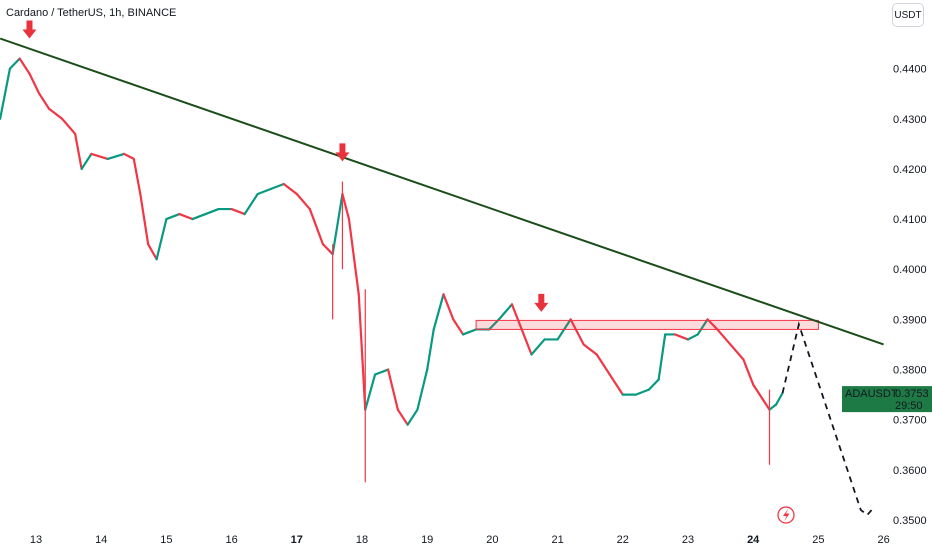 The height and width of the screenshot is (550, 932). What do you see at coordinates (910, 120) in the screenshot?
I see `y-tick-label: 0.4300` at bounding box center [910, 120].